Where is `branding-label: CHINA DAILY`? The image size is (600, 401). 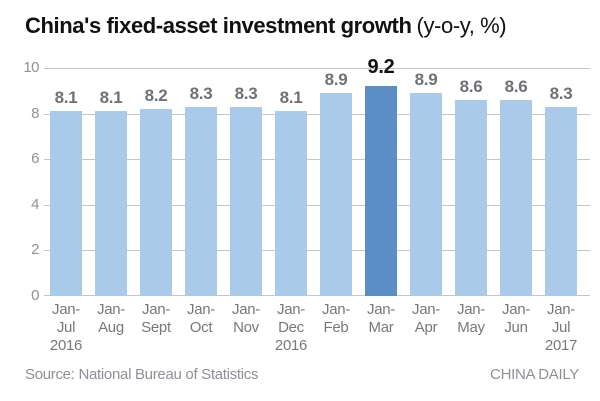
branding-label: CHINA DAILY is located at coordinates (534, 374).